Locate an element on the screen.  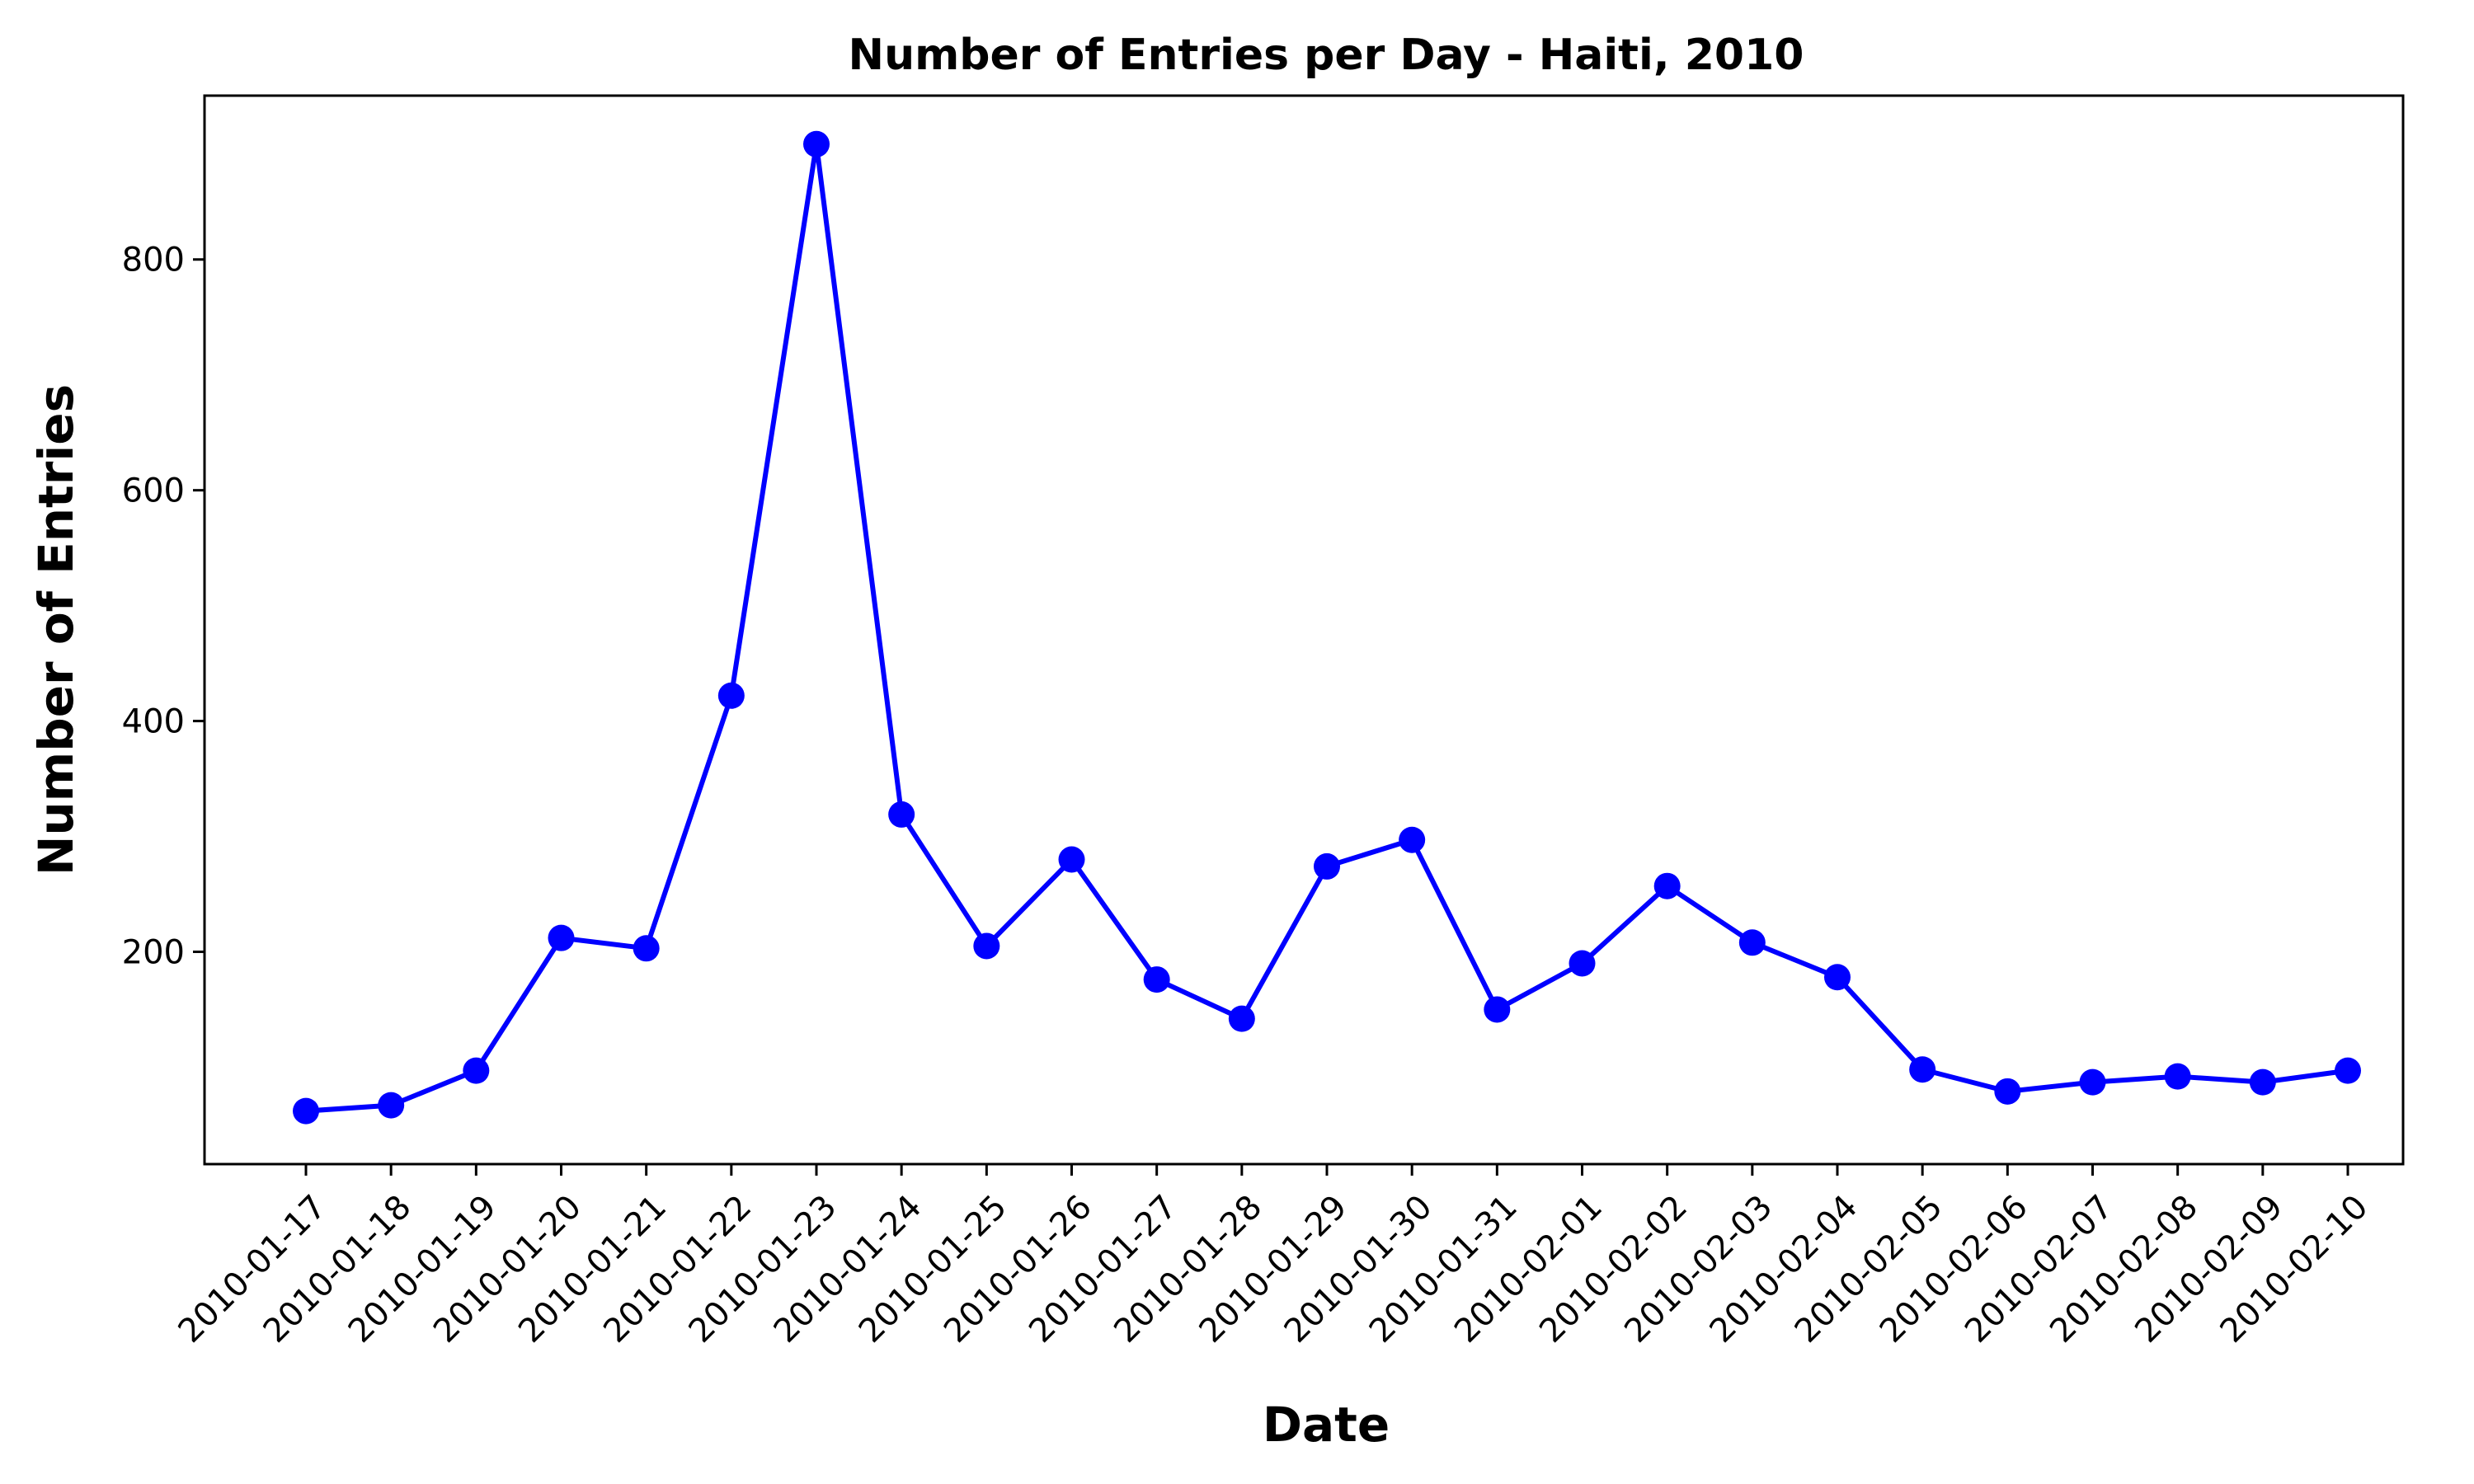
x-tick-label: 2010-02-05 is located at coordinates (1869, 1269).